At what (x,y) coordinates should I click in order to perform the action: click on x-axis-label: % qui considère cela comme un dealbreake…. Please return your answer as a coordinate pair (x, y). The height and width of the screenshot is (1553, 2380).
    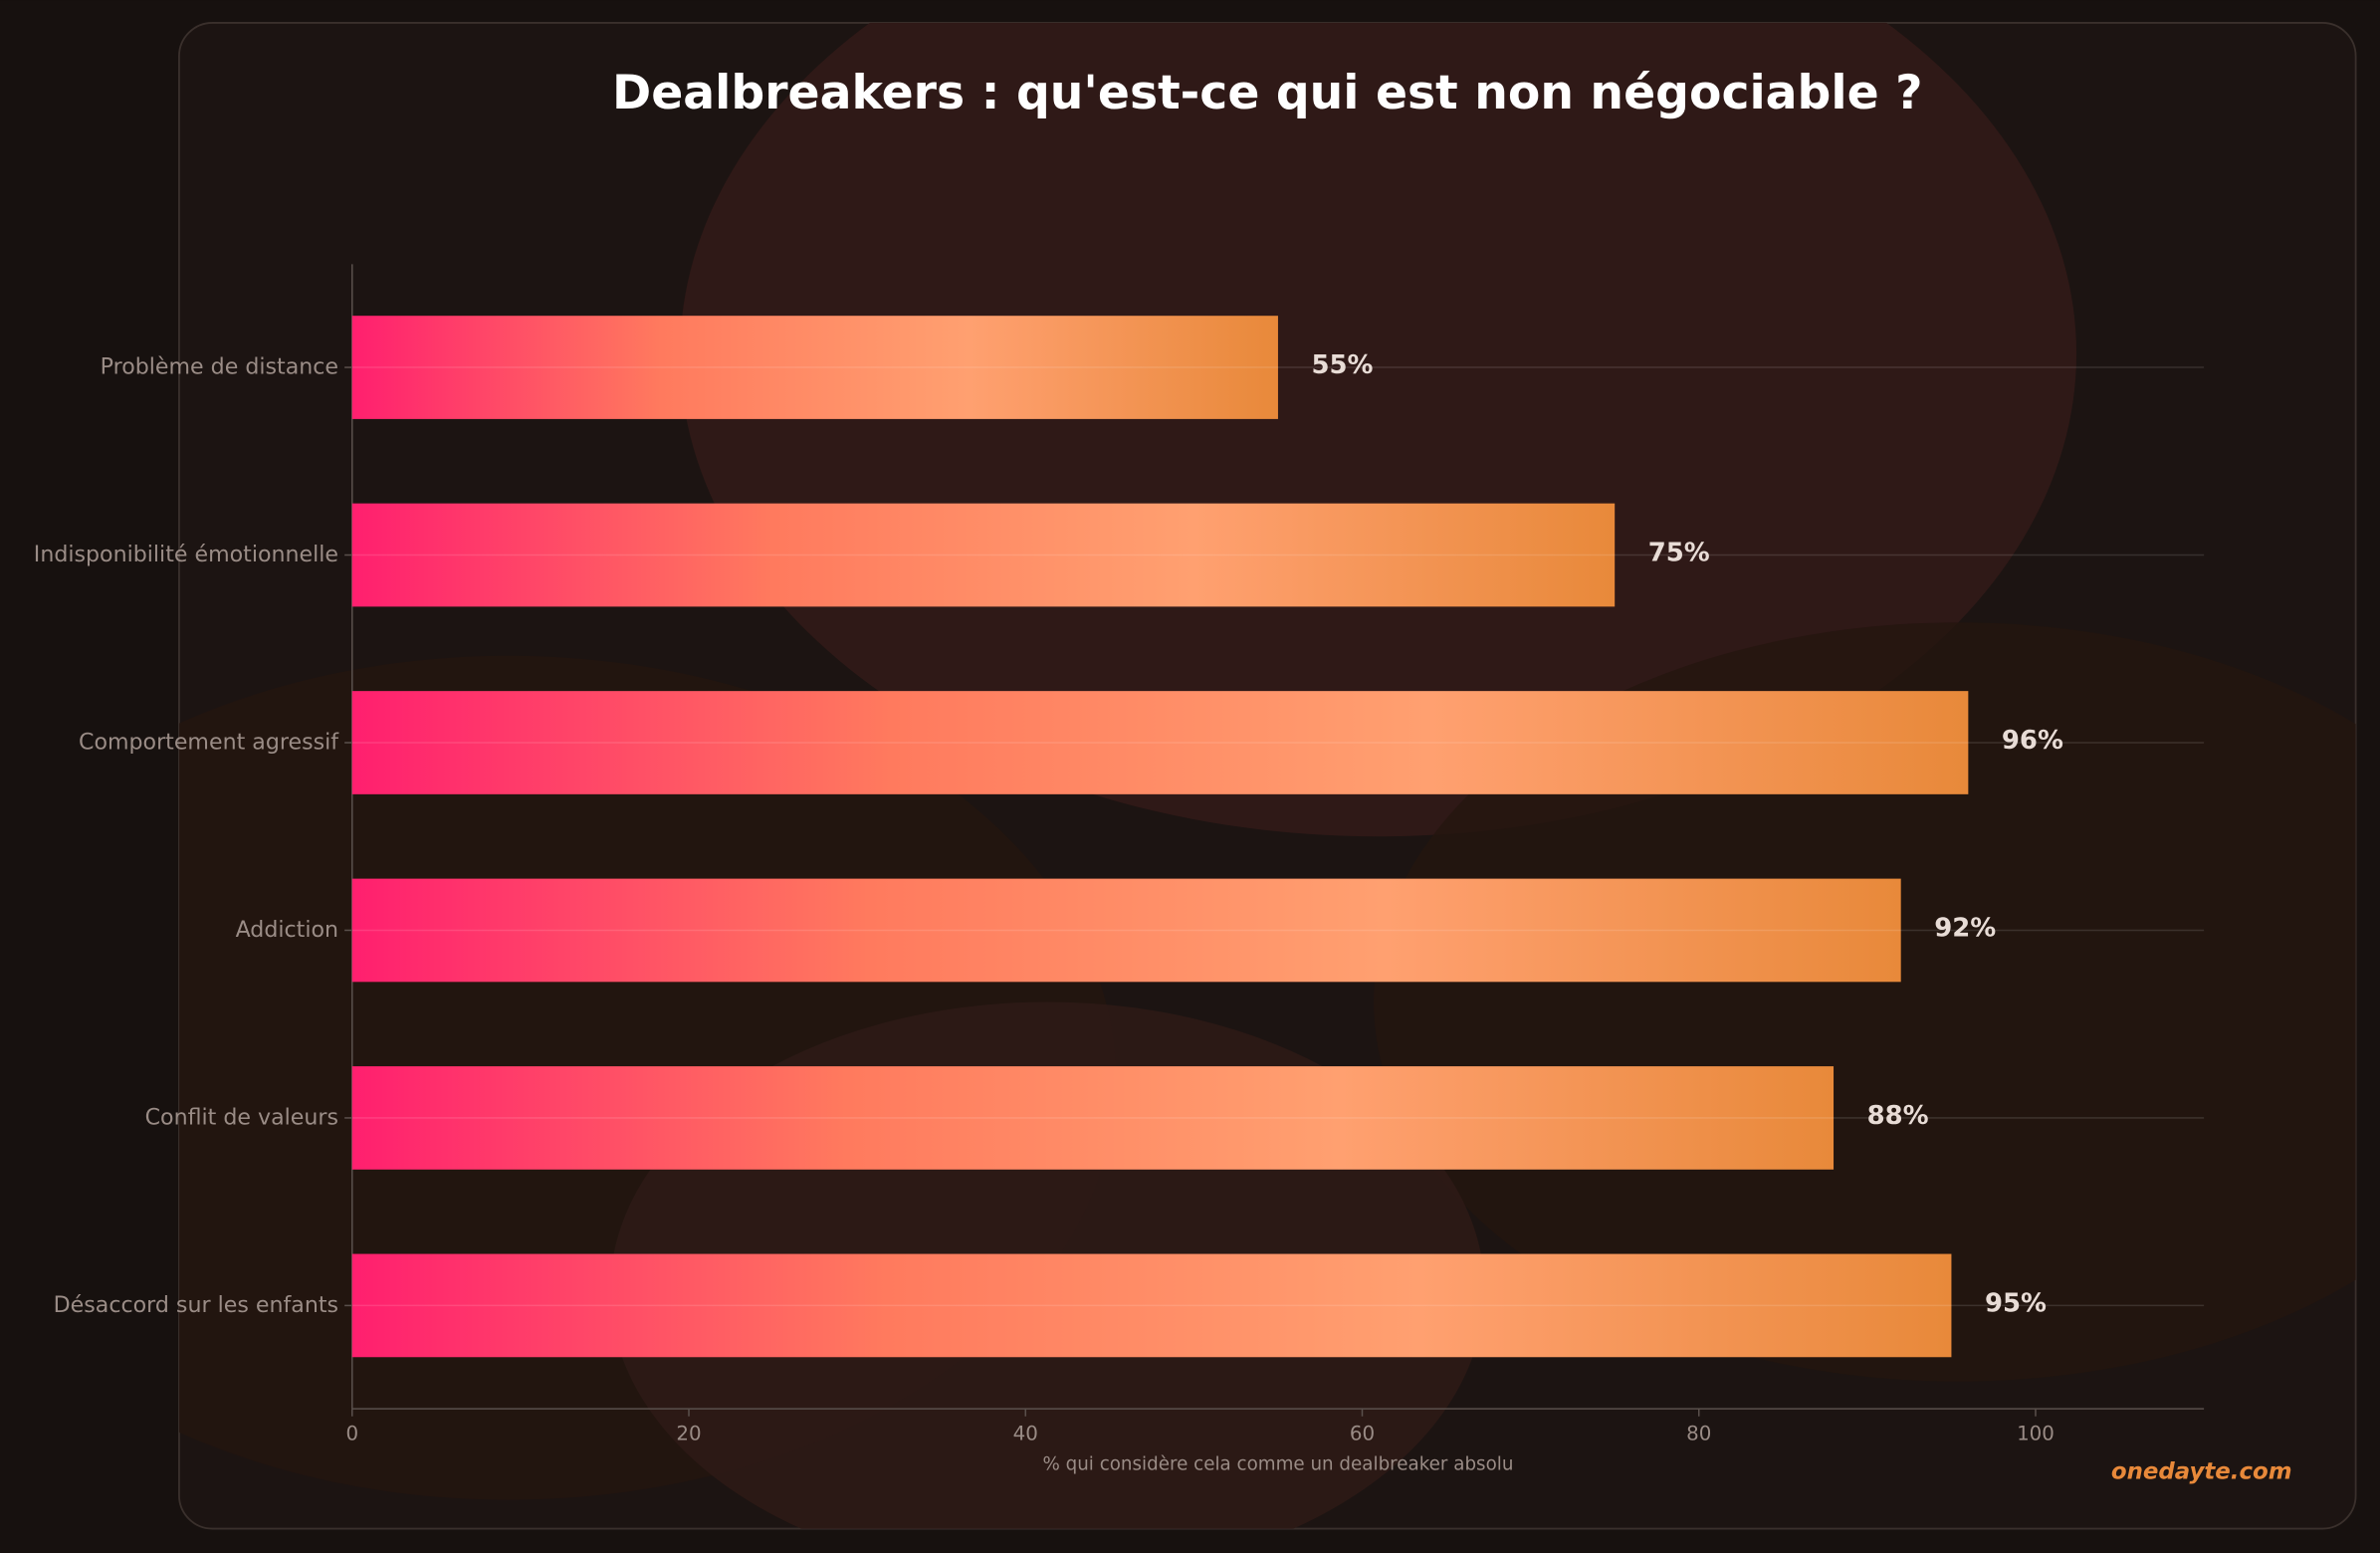
    Looking at the image, I should click on (1277, 1465).